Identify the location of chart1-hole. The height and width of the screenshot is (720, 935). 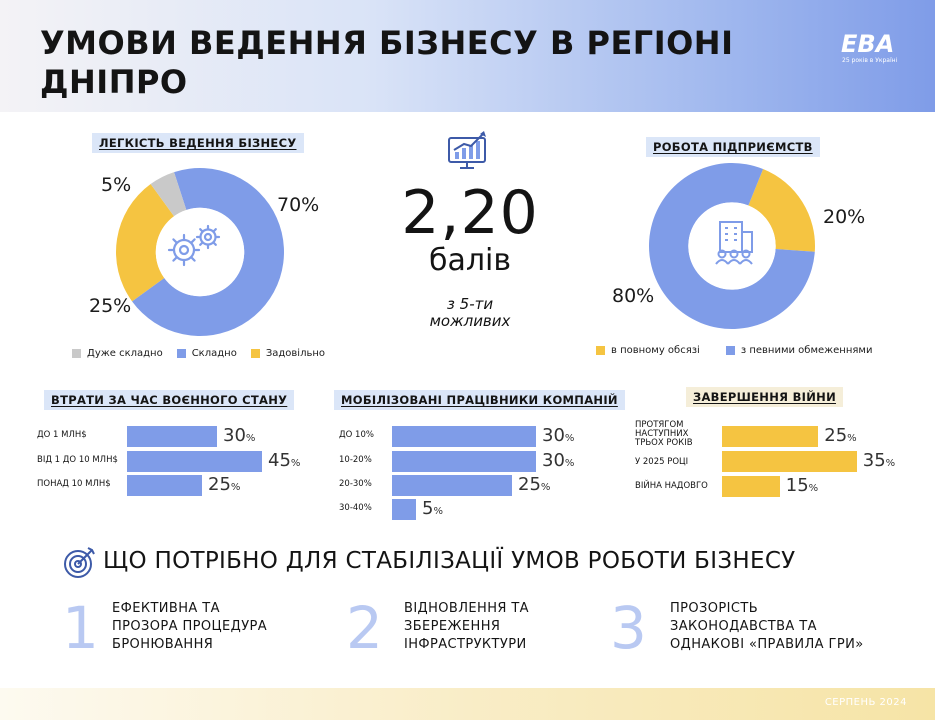
(200, 252).